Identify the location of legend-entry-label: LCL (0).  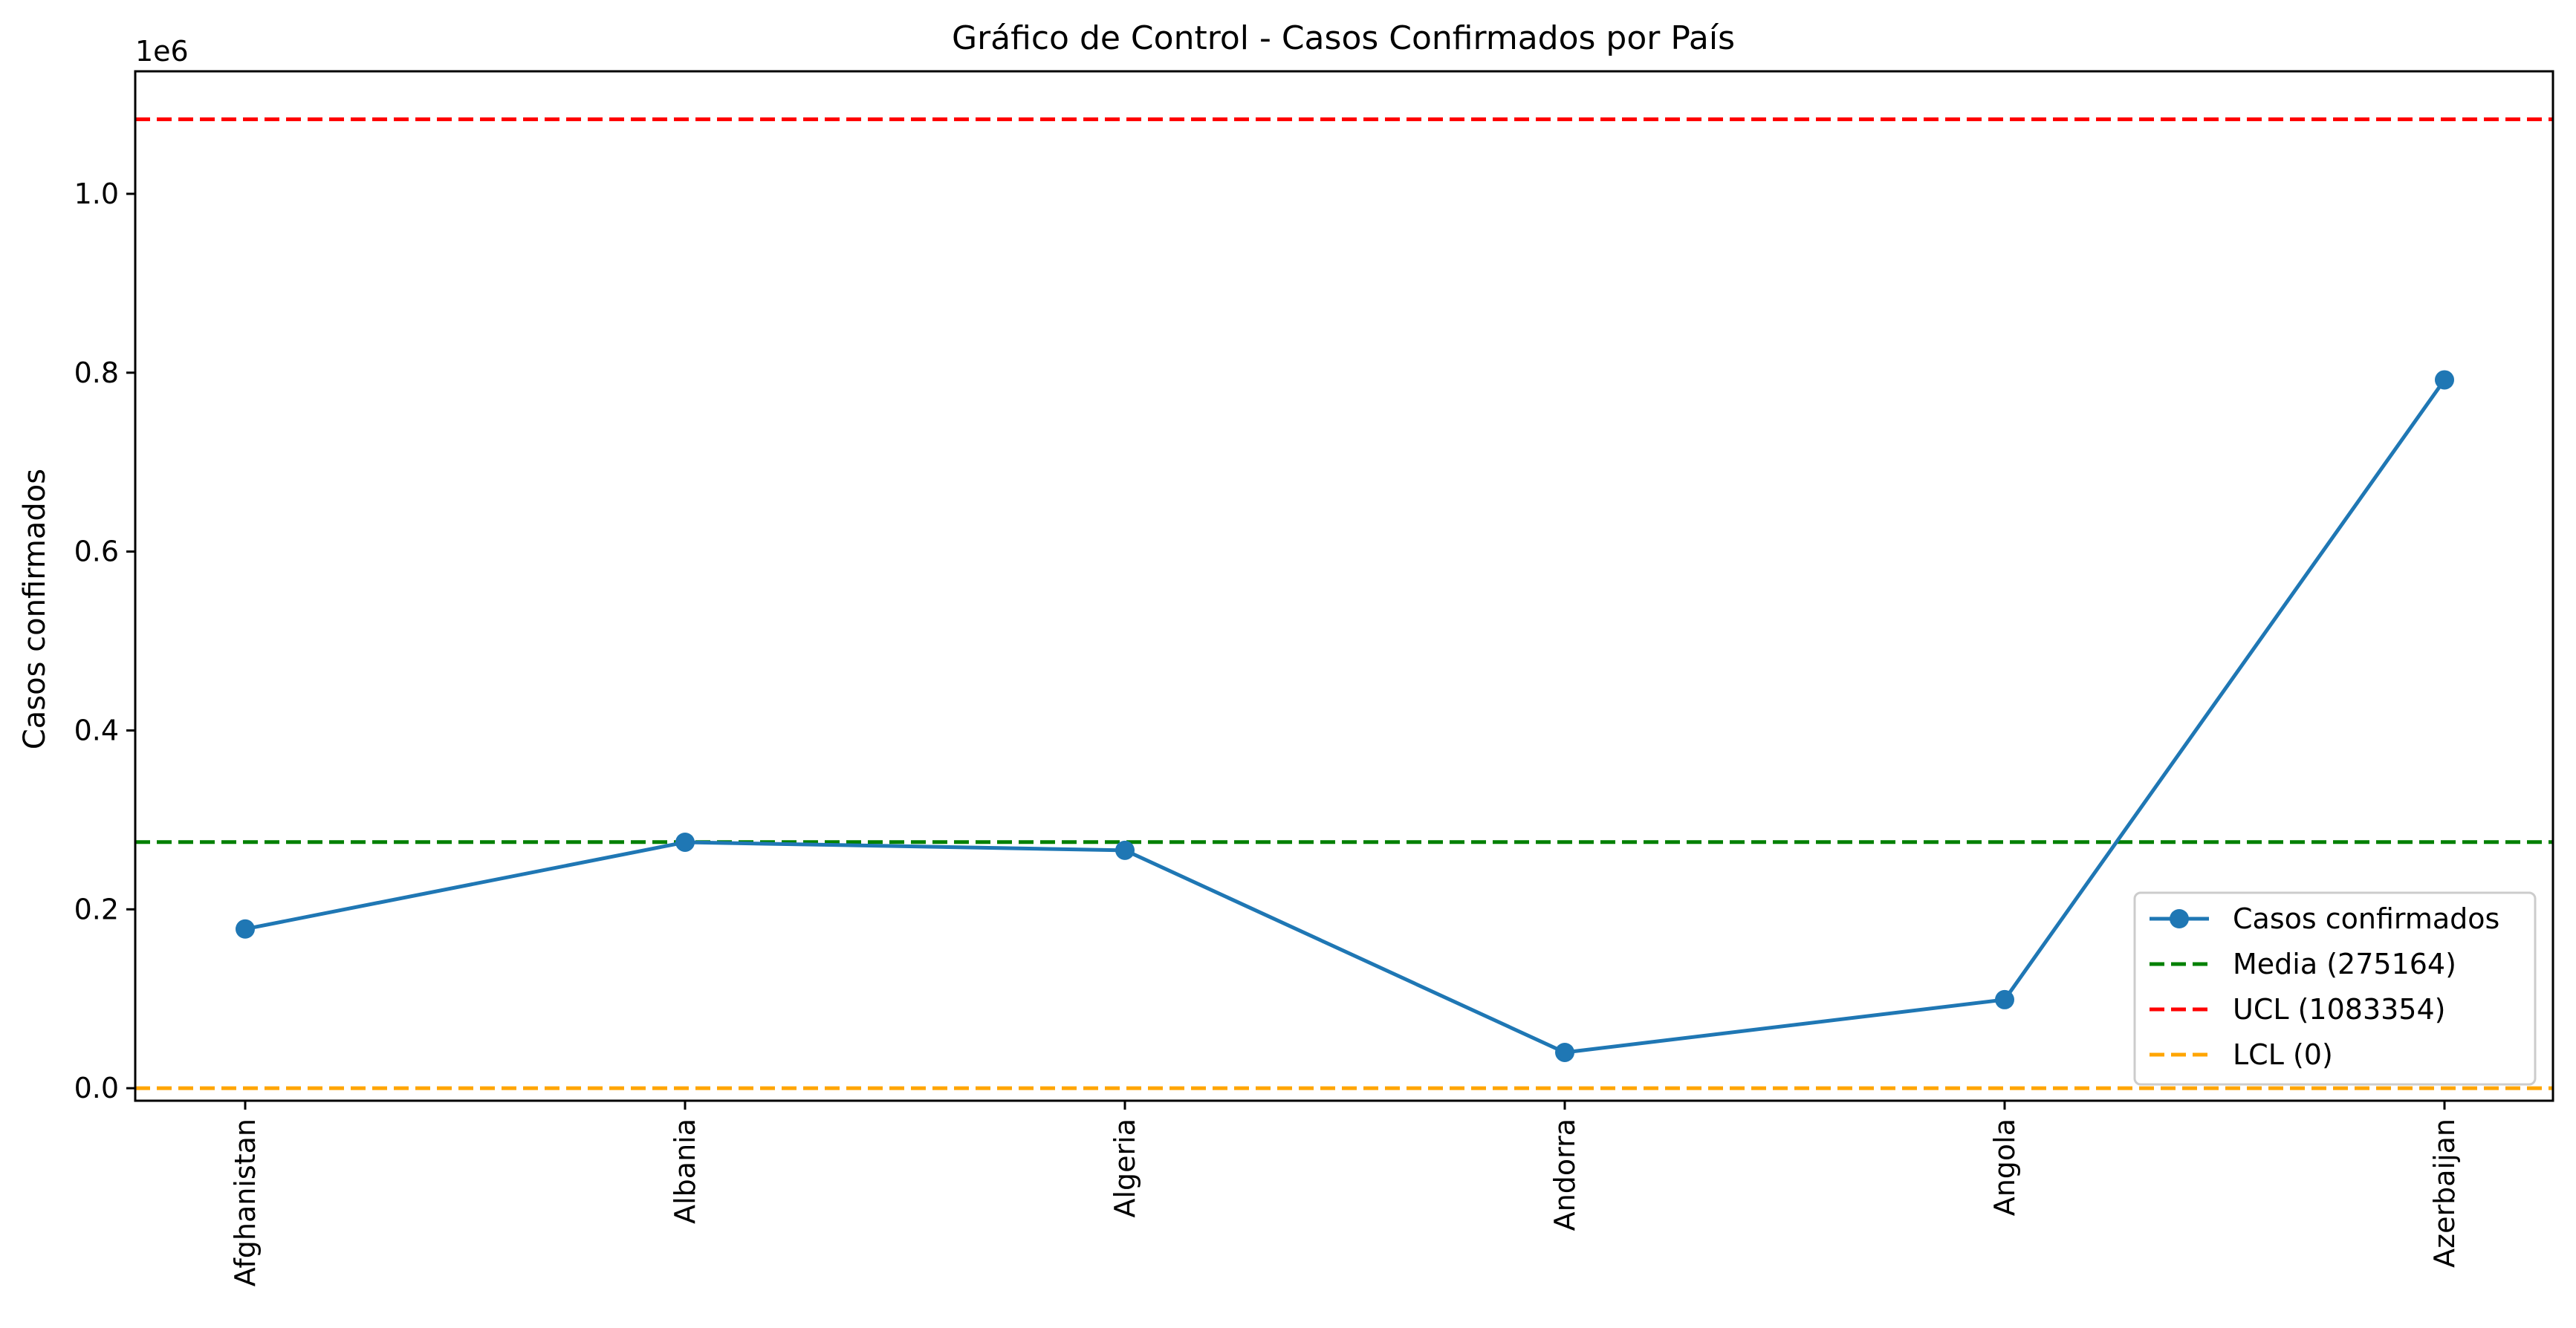
(2283, 1054).